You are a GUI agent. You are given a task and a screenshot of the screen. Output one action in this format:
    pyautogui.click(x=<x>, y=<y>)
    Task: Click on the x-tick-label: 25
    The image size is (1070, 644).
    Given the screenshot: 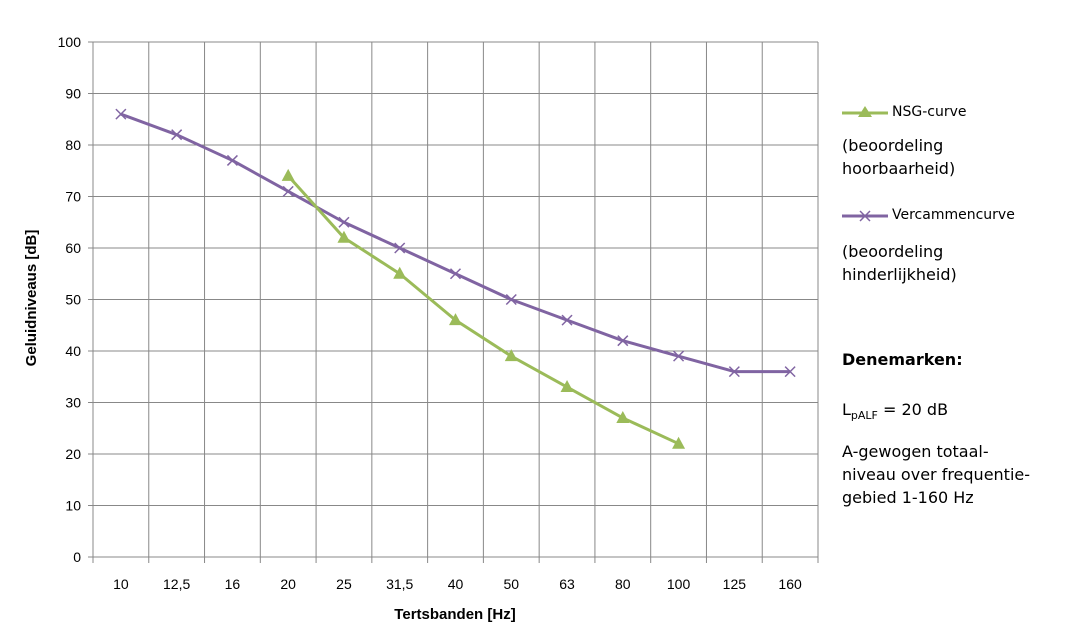 What is the action you would take?
    pyautogui.click(x=344, y=584)
    